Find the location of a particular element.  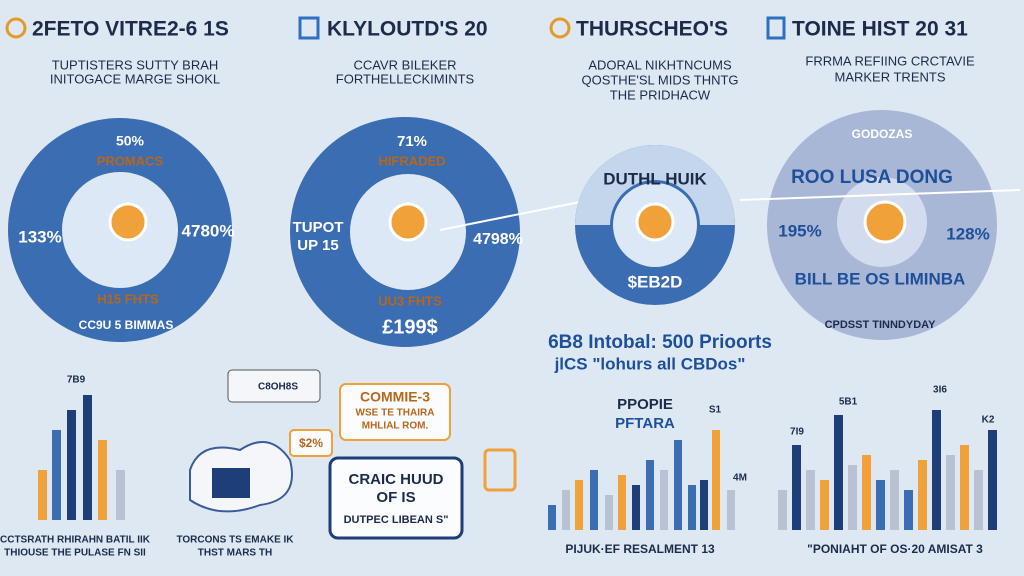

label: DUTHL HUIK is located at coordinates (655, 178).